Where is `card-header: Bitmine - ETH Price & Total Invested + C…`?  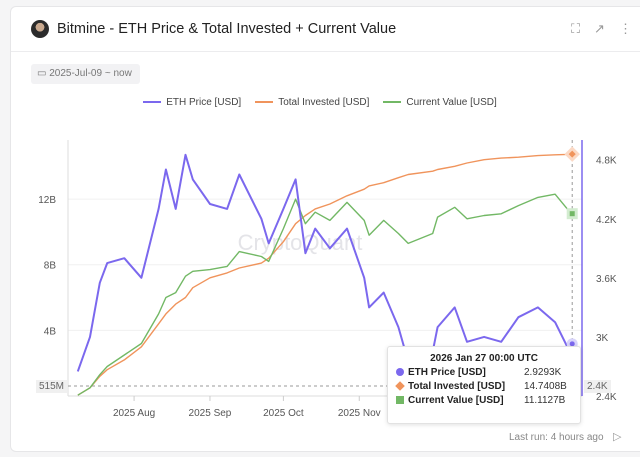
card-header: Bitmine - ETH Price & Total Invested + C… is located at coordinates (325, 29).